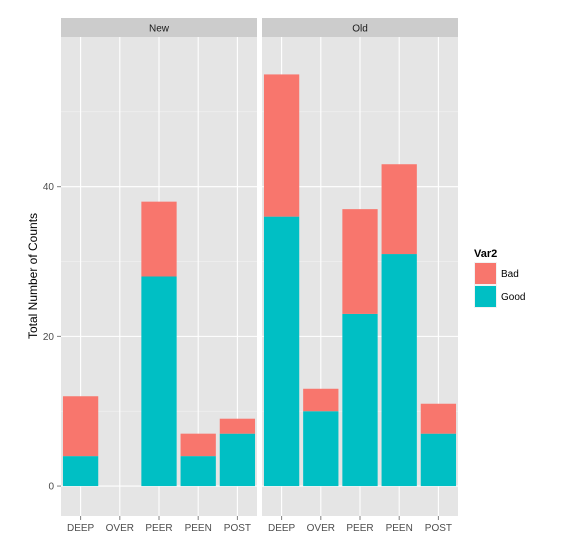 The image size is (563, 544). I want to click on facet-strip-label: New, so click(159, 29).